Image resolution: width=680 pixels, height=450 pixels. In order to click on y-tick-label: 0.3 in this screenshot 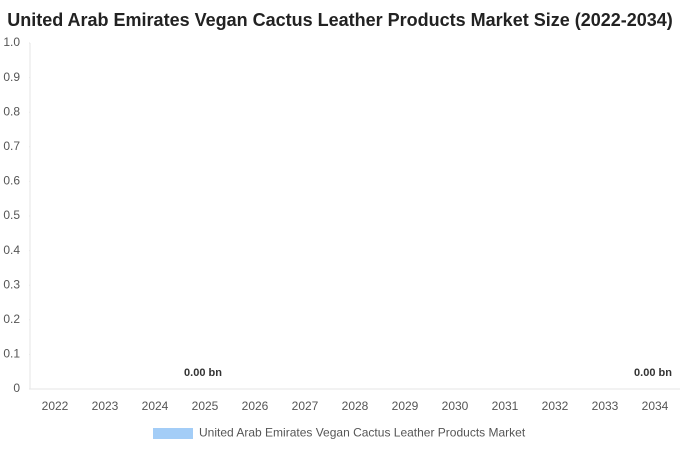, I will do `click(11, 284)`.